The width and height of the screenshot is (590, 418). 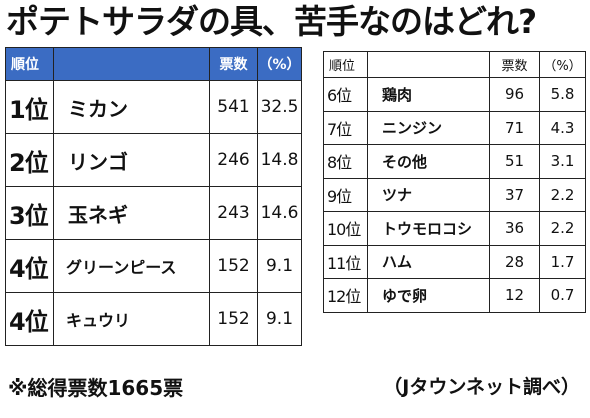 I want to click on item-cell: ミカン, so click(x=131, y=107).